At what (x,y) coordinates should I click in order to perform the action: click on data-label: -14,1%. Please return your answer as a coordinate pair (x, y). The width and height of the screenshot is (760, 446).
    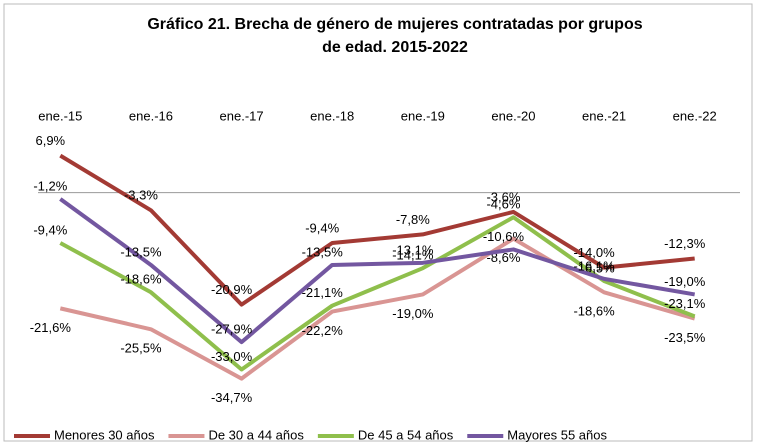
    Looking at the image, I should click on (413, 255).